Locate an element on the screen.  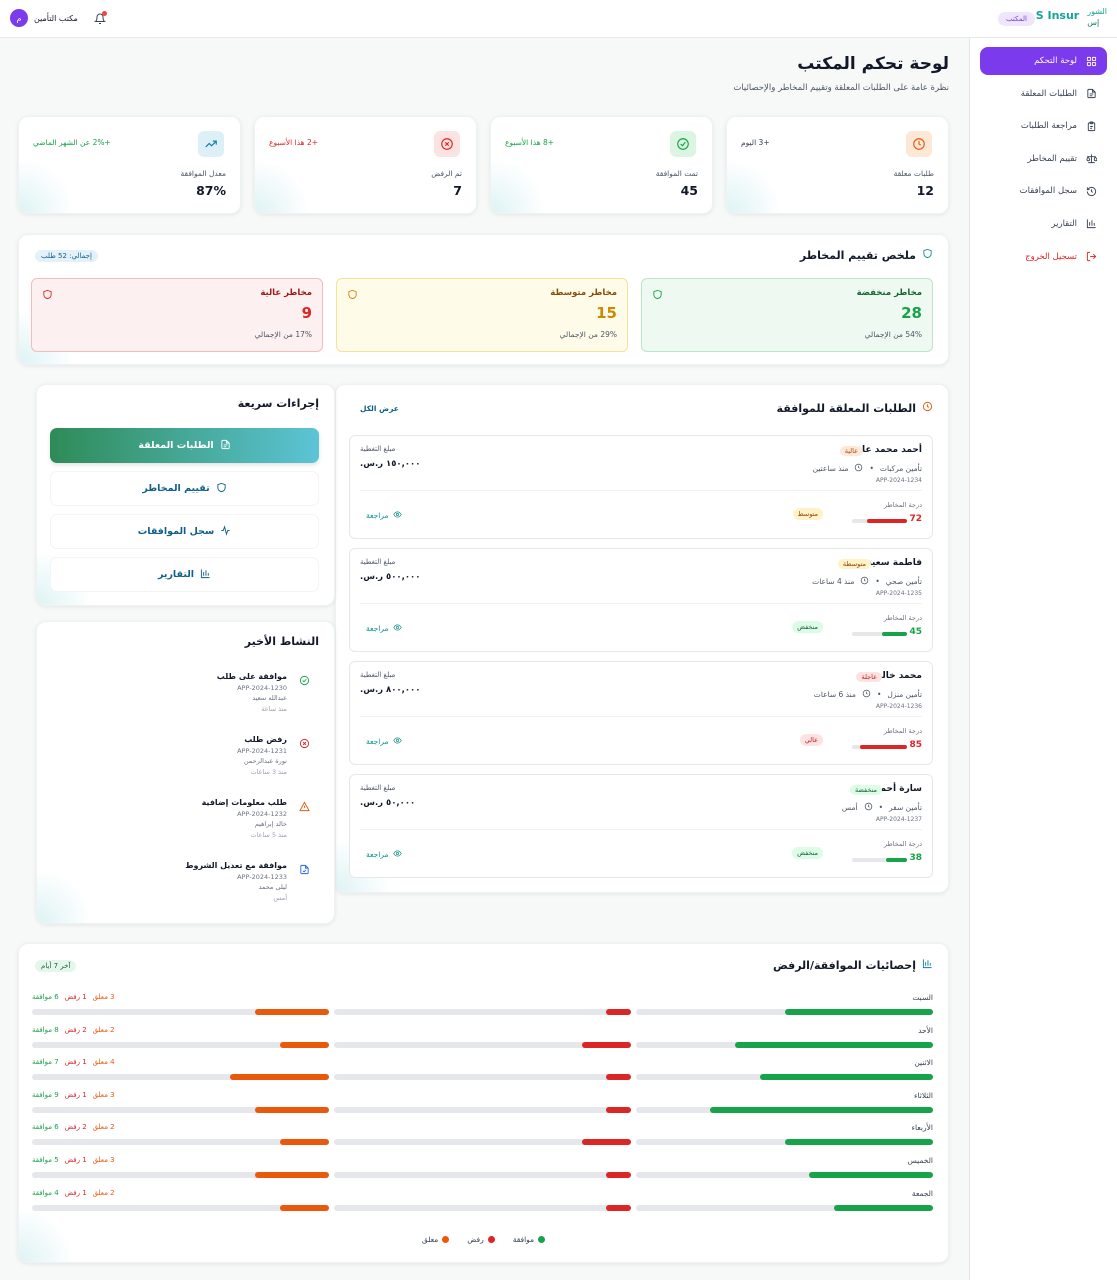
request-type: تأمين سفر is located at coordinates (905, 807).